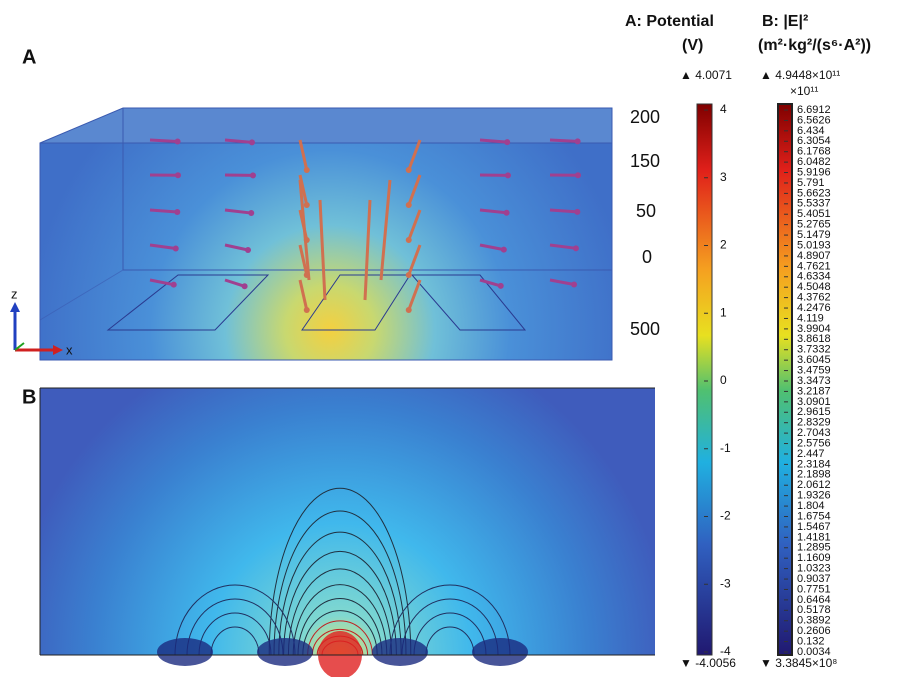 The width and height of the screenshot is (904, 677). Describe the element at coordinates (814, 569) in the screenshot. I see `colorbar-tick-label: 1.0323` at that location.